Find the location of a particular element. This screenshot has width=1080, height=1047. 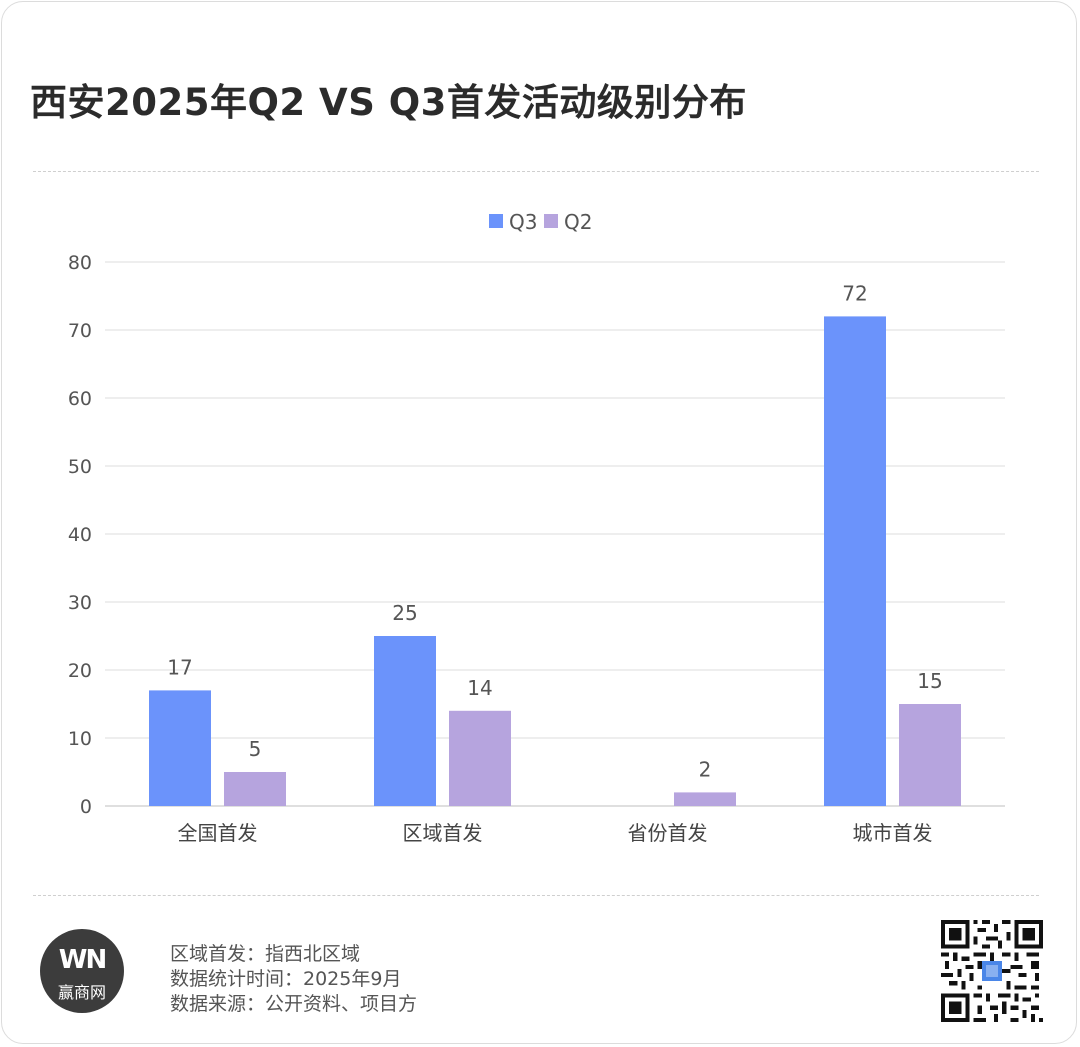

y-tick-label: 40 is located at coordinates (80, 535).